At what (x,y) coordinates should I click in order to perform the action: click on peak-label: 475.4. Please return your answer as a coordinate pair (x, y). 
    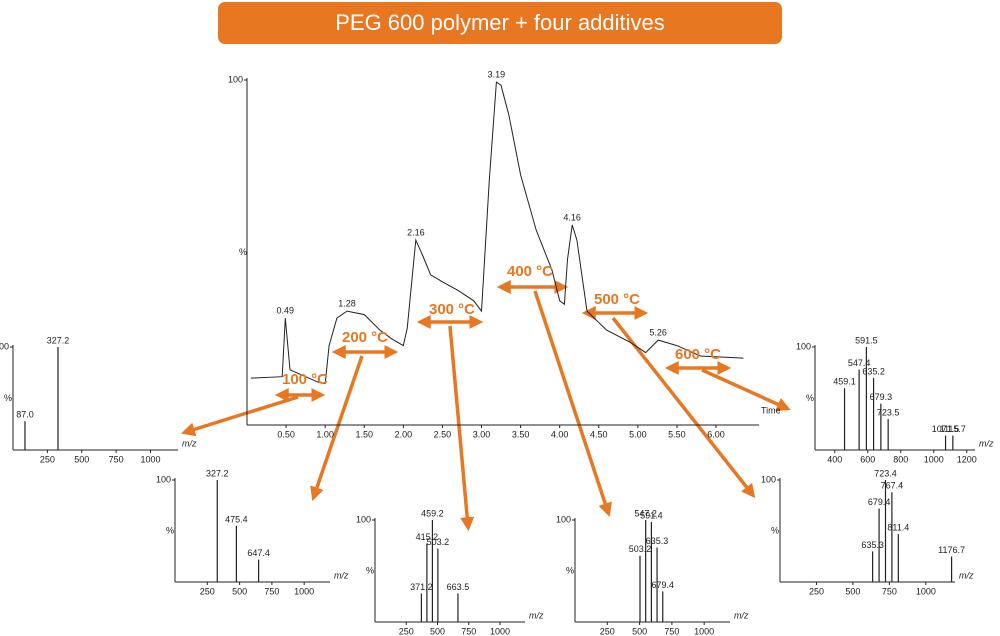
    Looking at the image, I should click on (236, 519).